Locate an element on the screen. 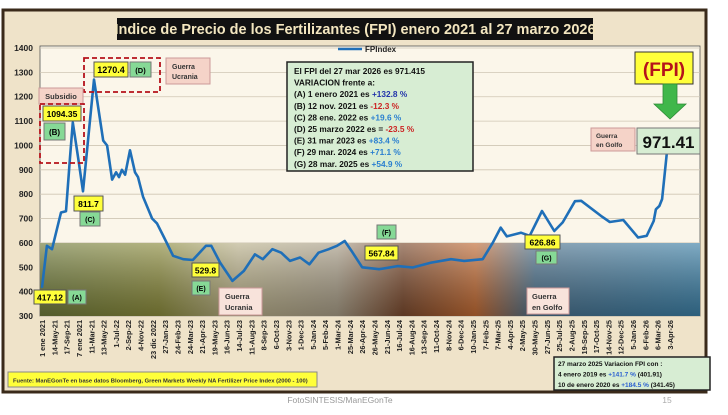 This screenshot has height=415, width=728. annotation-current: (FPI) Guerra en Golfo 971.41 is located at coordinates (645, 103).